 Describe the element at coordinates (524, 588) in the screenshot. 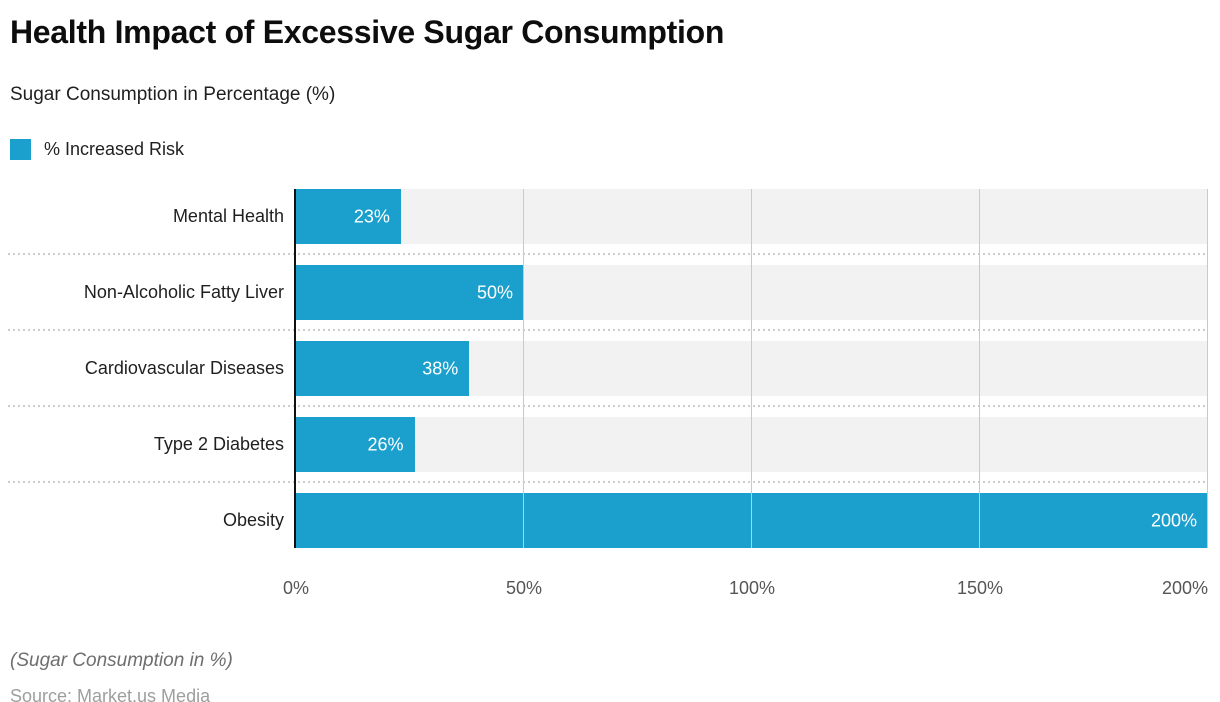

I see `x-tick-label: 50%` at that location.